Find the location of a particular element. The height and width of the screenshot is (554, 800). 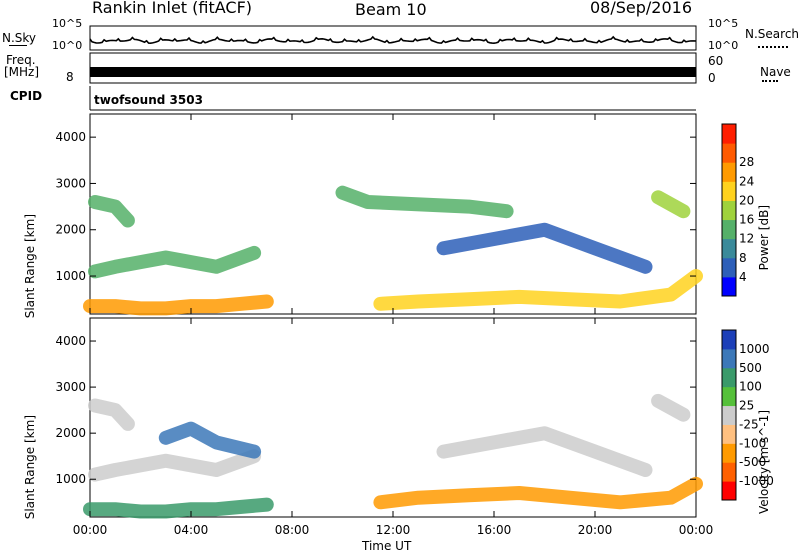

freq-label: Freq. is located at coordinates (21, 60).